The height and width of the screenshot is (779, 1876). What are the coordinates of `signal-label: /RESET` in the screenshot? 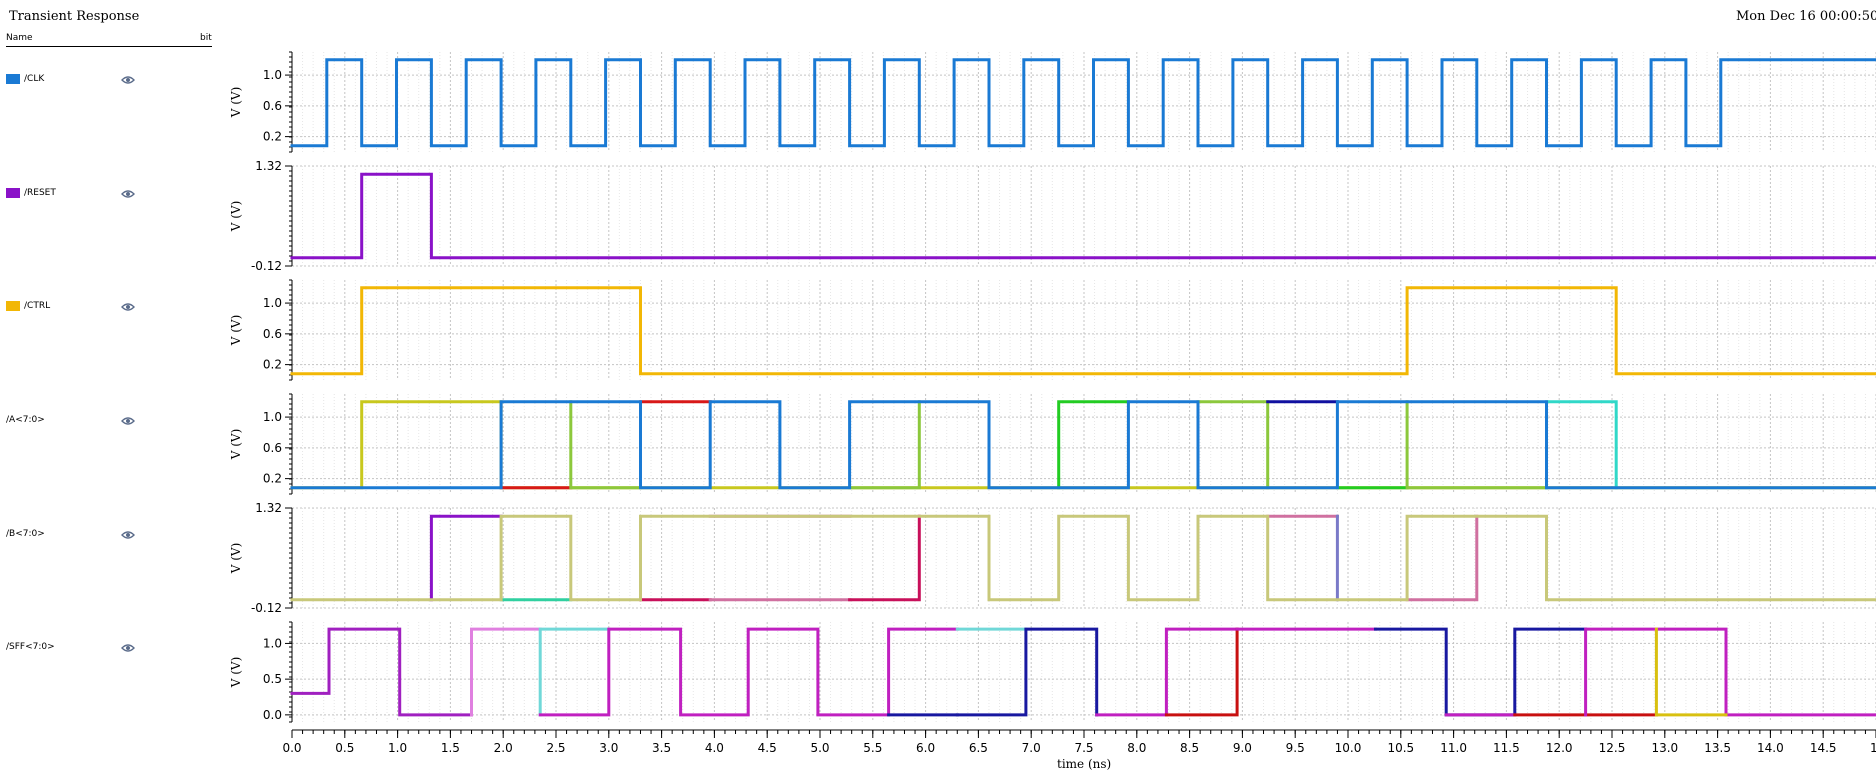 It's located at (40, 193).